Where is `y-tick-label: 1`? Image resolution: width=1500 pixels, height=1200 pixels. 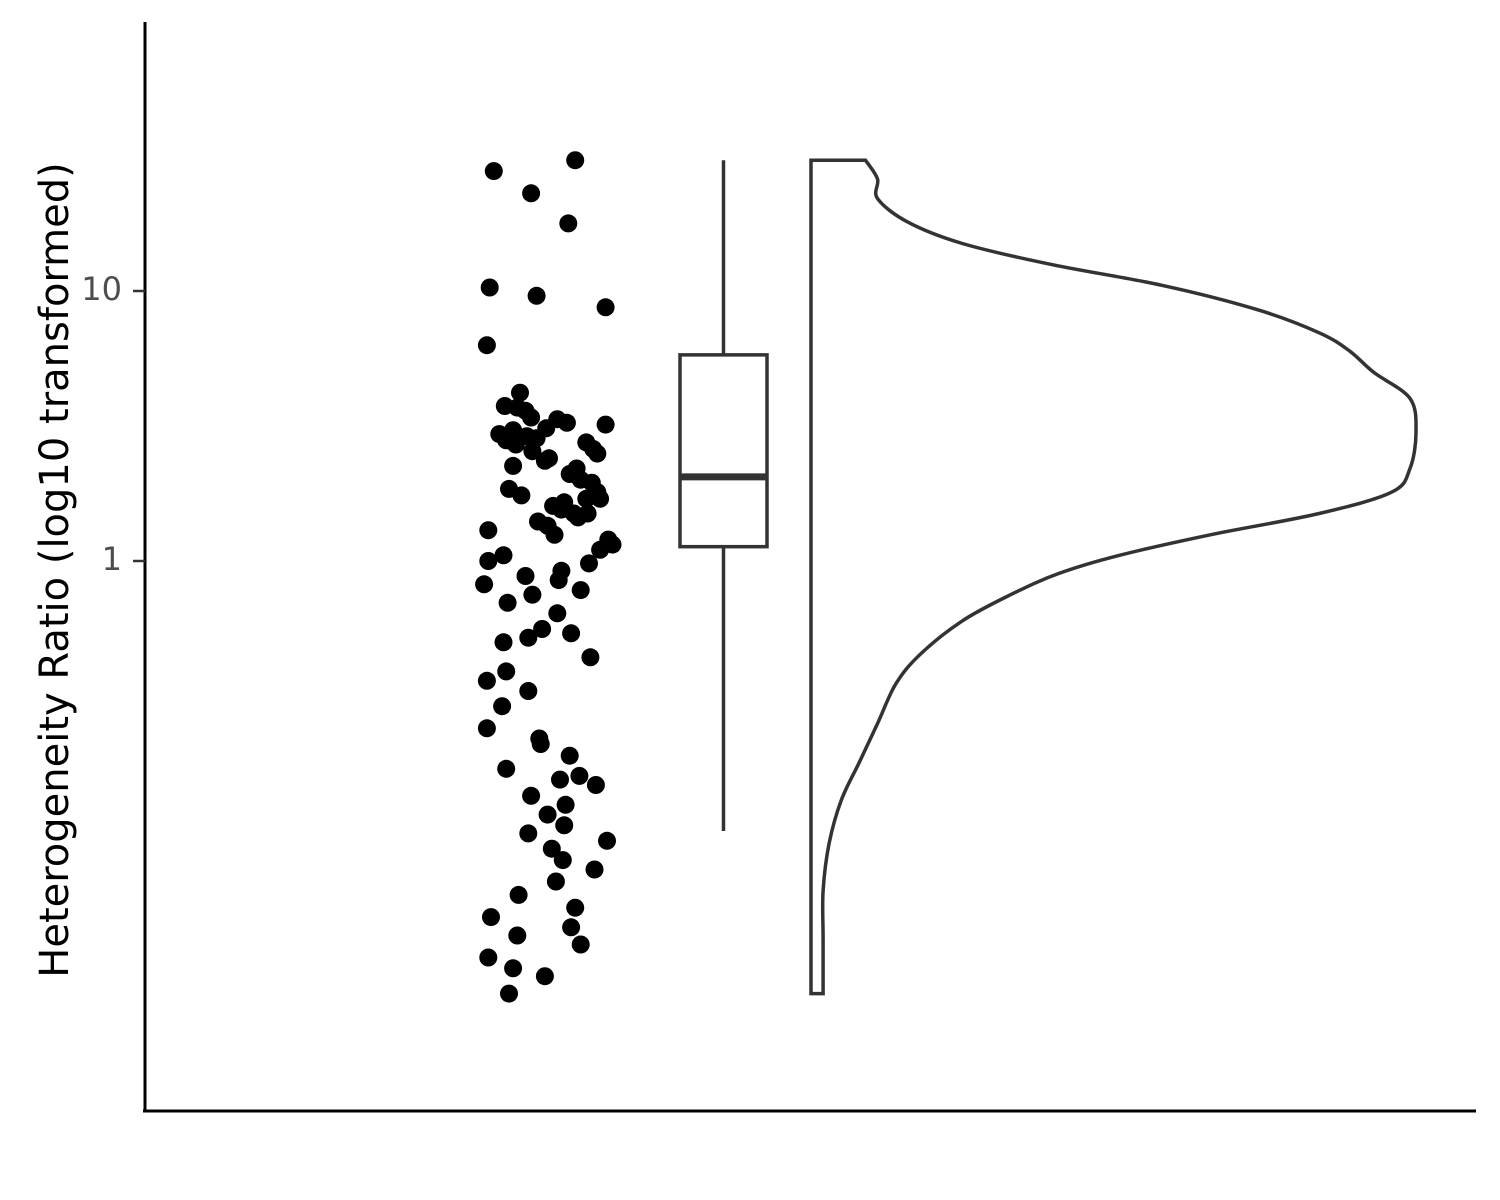 y-tick-label: 1 is located at coordinates (112, 559).